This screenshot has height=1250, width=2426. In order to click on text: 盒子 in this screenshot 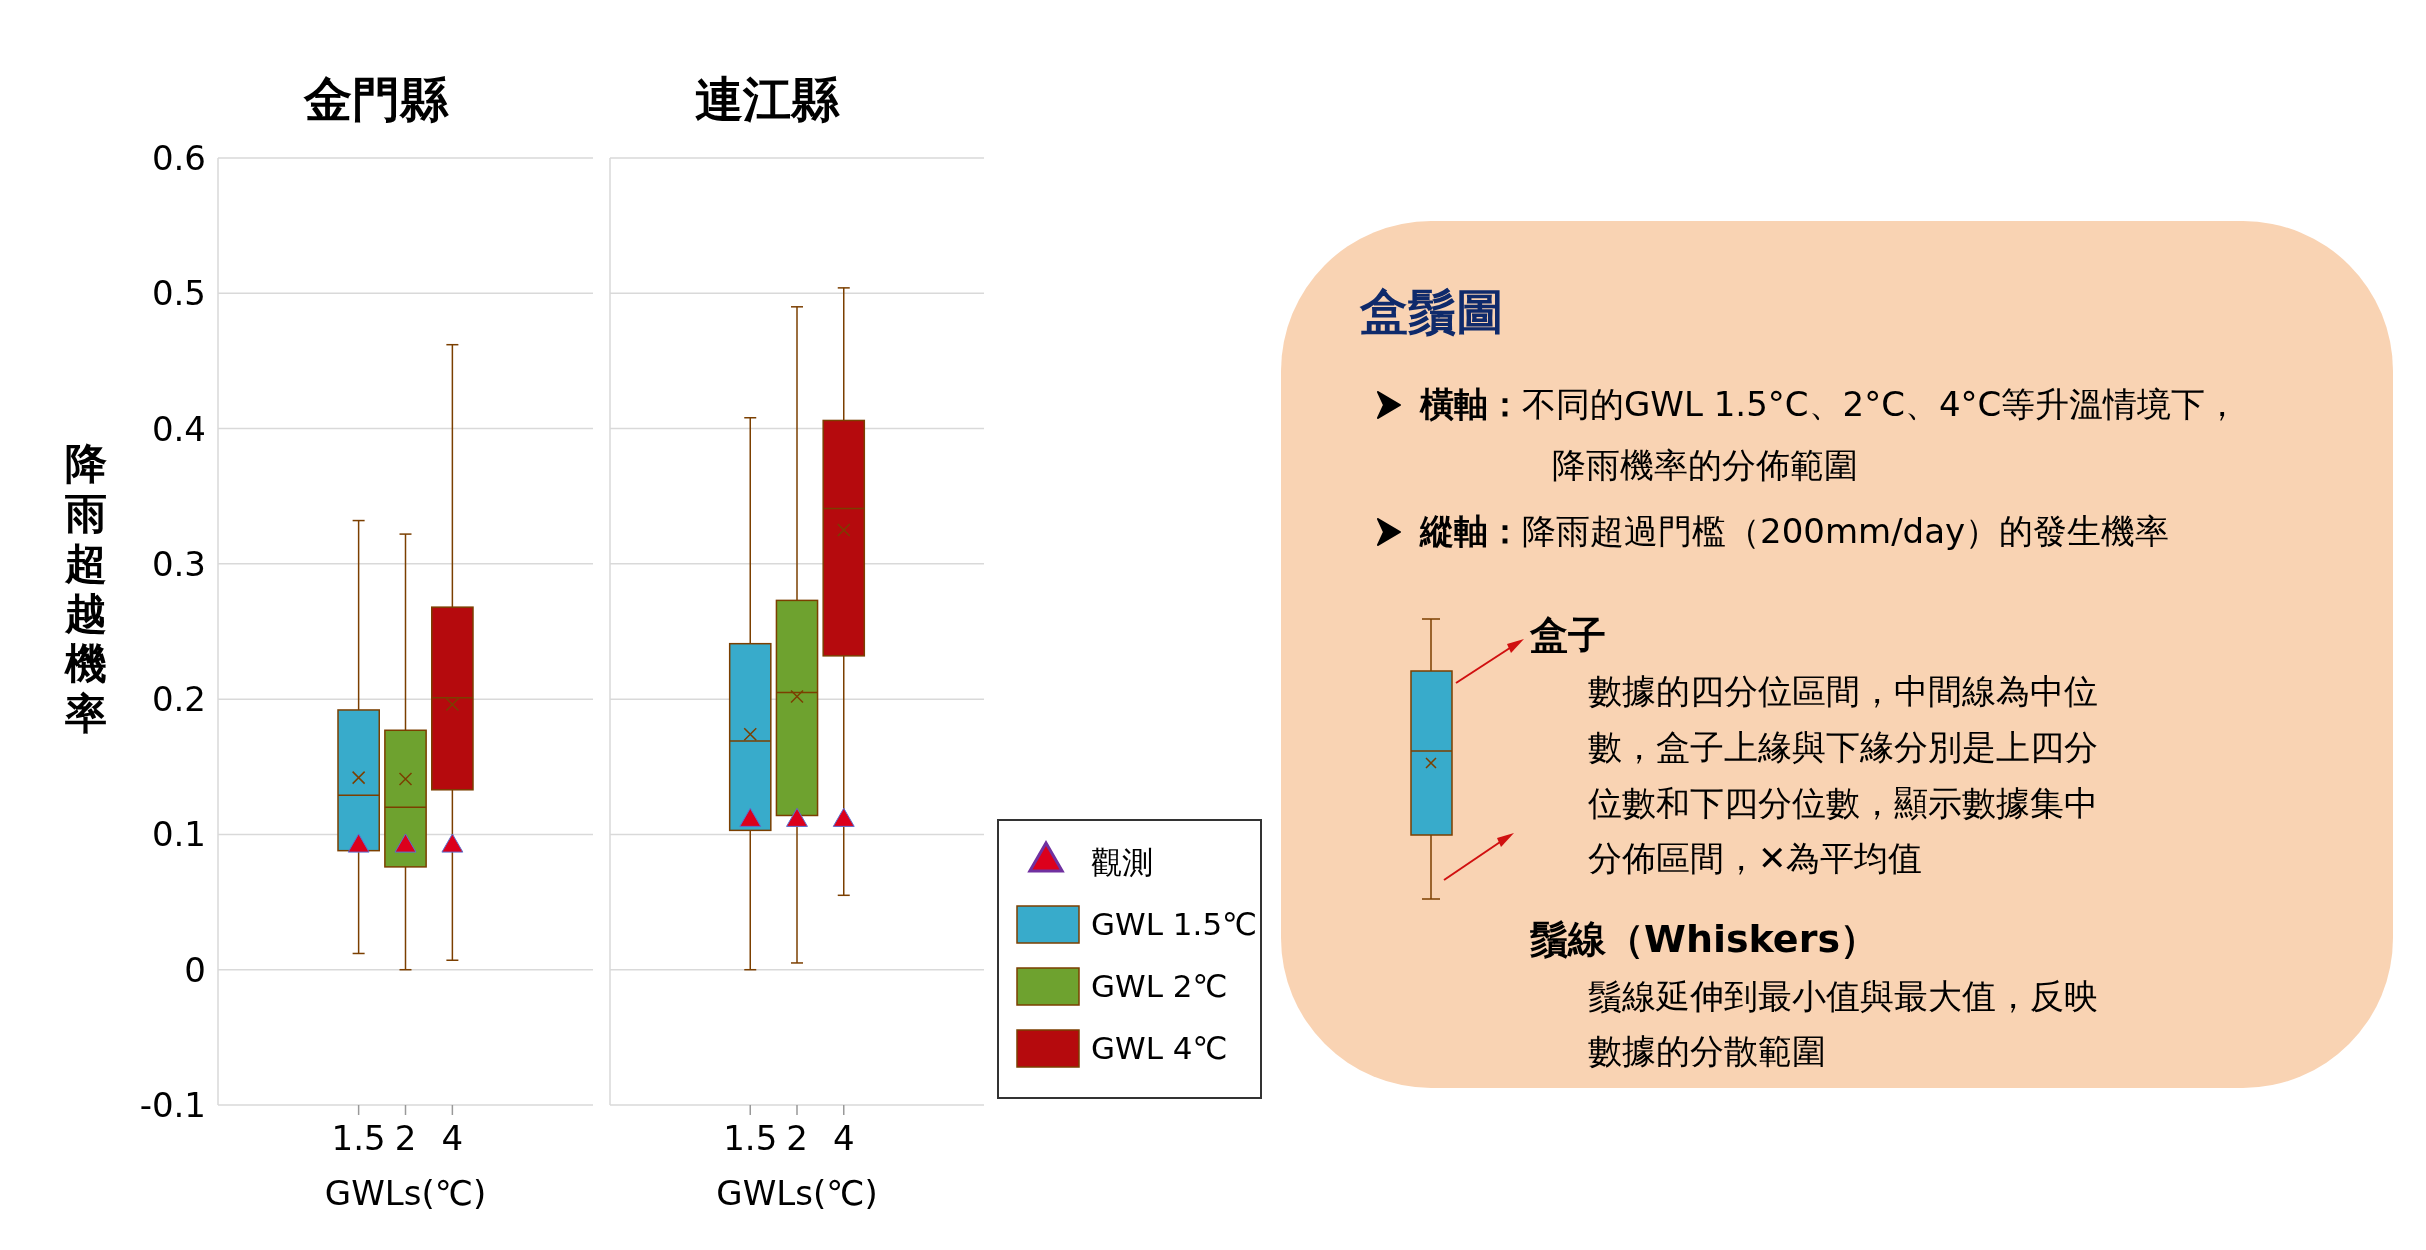, I will do `click(1567, 635)`.